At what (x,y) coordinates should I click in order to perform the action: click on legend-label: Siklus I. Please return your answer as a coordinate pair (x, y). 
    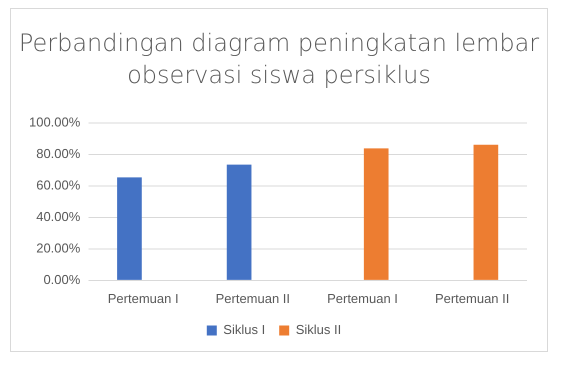
    Looking at the image, I should click on (244, 330).